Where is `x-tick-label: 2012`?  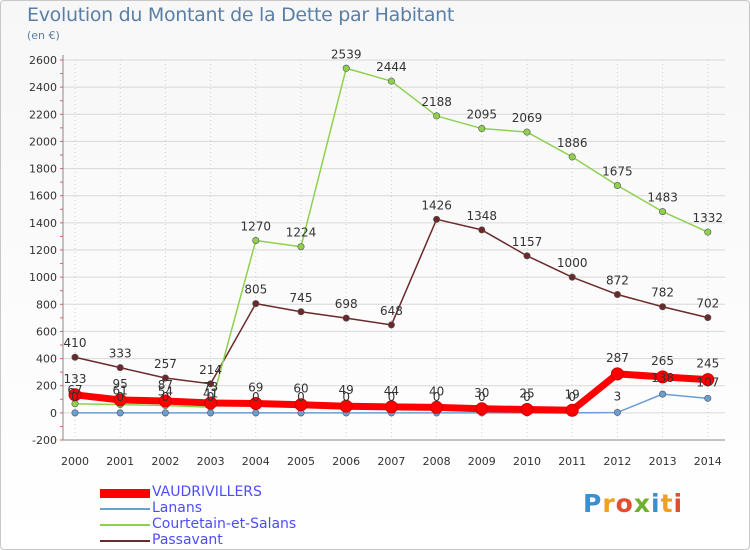
x-tick-label: 2012 is located at coordinates (617, 461).